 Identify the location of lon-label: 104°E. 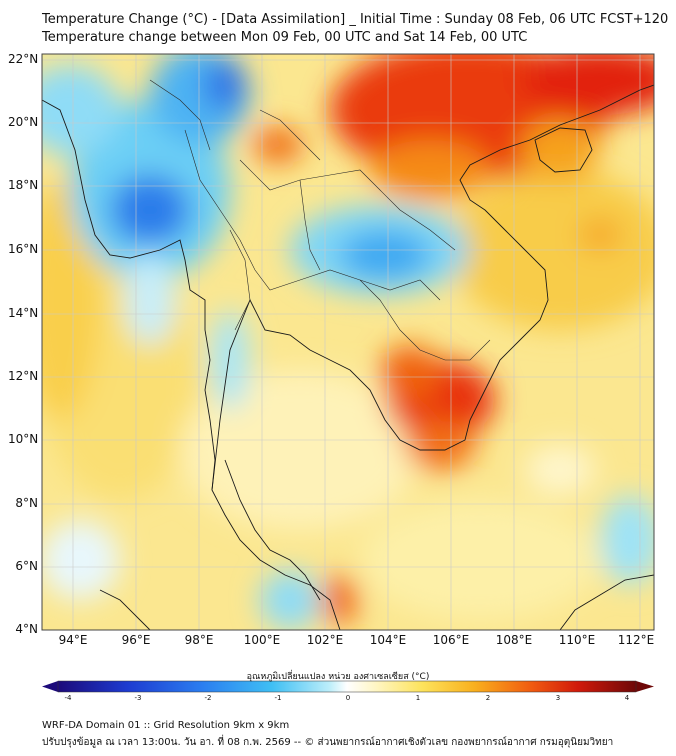
(388, 640).